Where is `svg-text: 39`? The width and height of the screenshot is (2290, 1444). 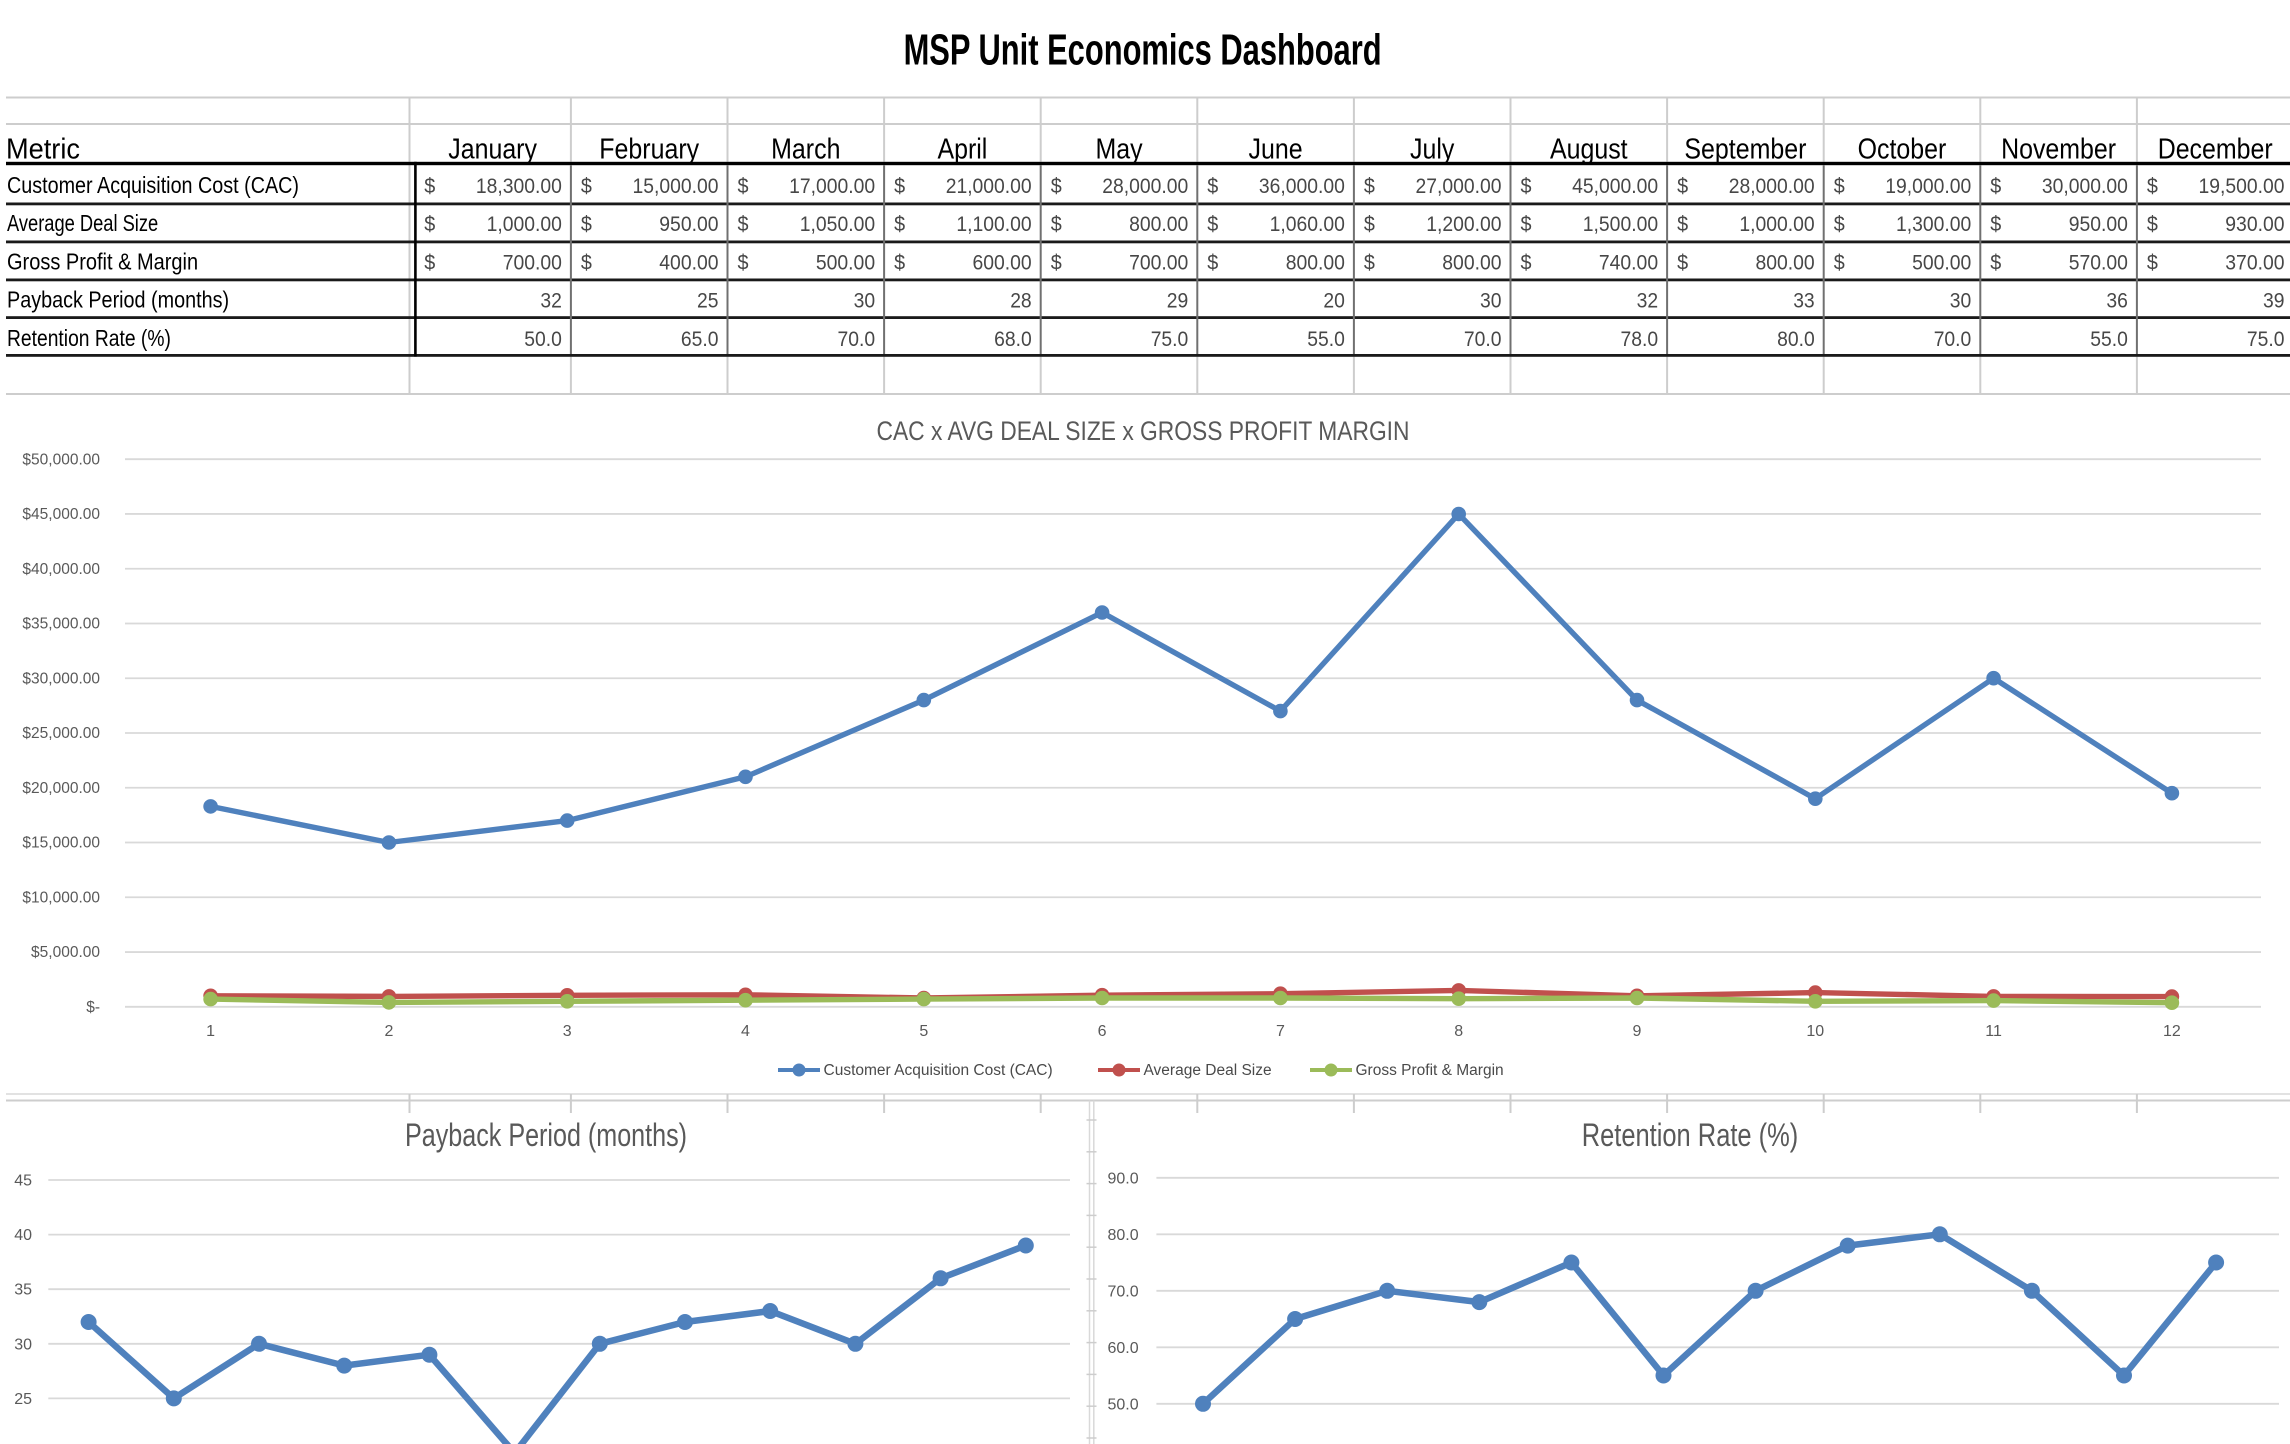
svg-text: 39 is located at coordinates (2274, 301).